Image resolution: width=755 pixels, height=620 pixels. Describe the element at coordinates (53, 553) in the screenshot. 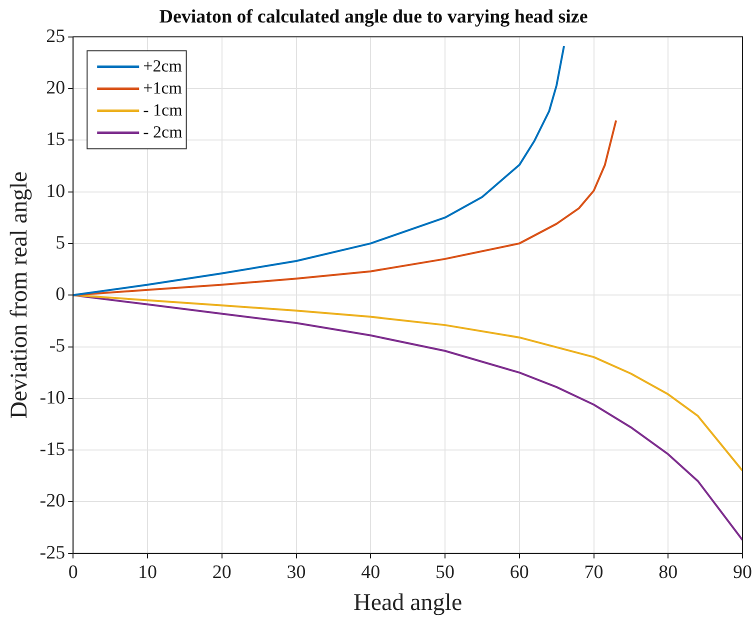

I see `y-tick-label: -25` at that location.